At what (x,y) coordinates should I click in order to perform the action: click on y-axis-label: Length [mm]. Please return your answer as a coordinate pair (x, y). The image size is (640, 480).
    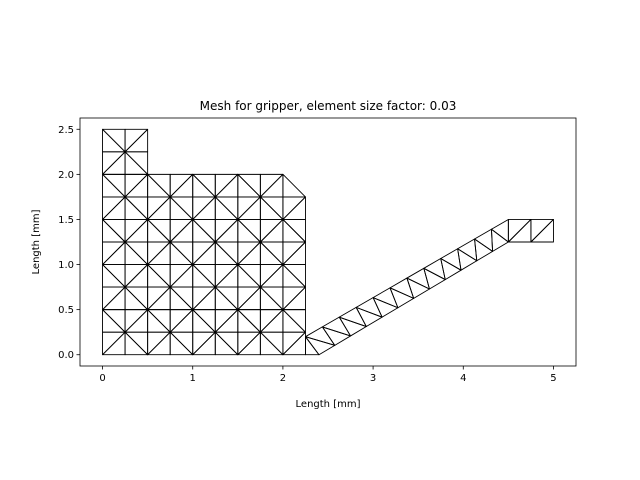
    Looking at the image, I should click on (36, 241).